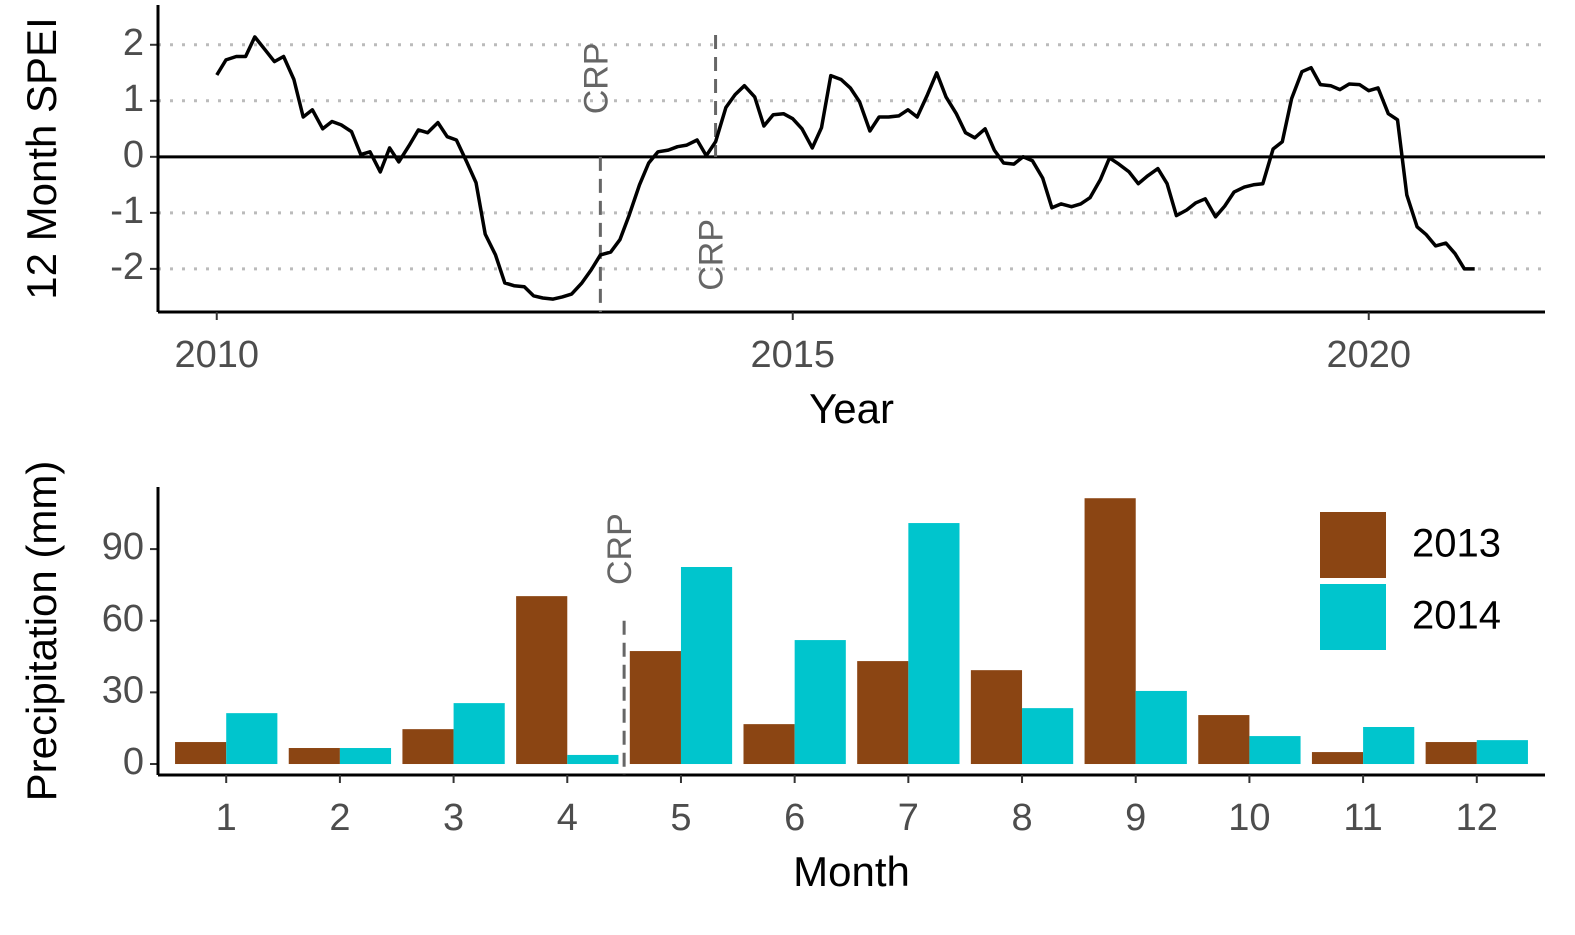 This screenshot has height=935, width=1575. Describe the element at coordinates (680, 818) in the screenshot. I see `x-tick-label: 5` at that location.